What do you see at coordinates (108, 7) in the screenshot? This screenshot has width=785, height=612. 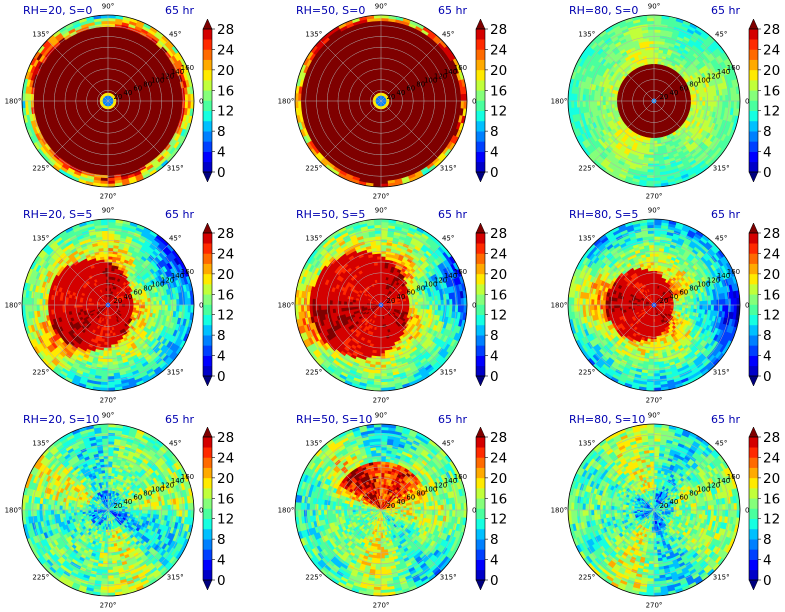 I see `angle-tick-label: 90°` at bounding box center [108, 7].